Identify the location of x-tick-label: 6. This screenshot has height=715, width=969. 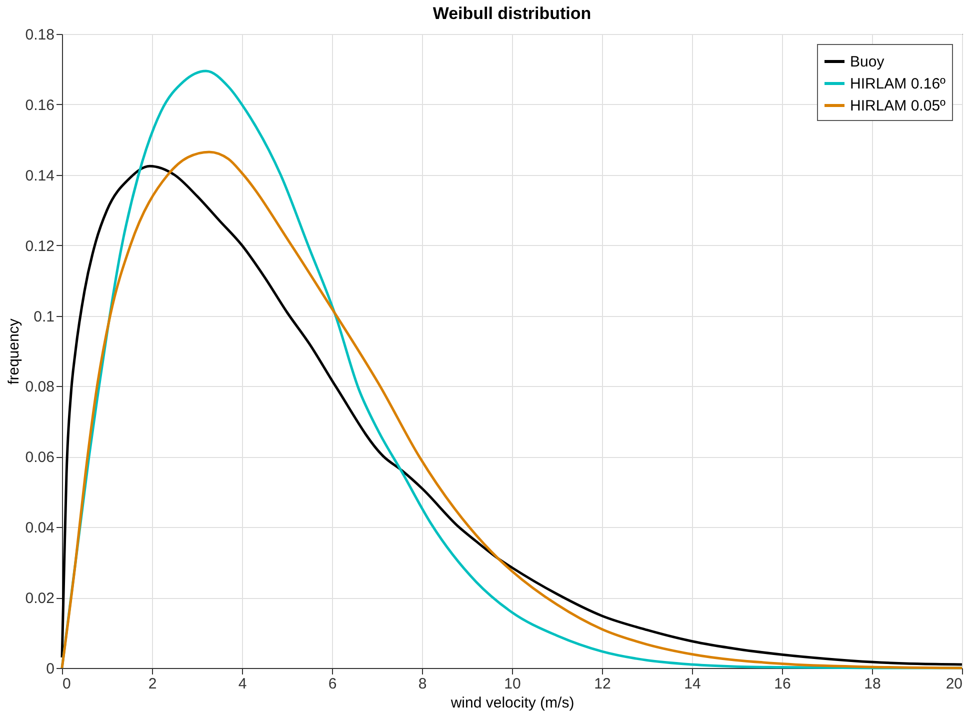
(332, 684).